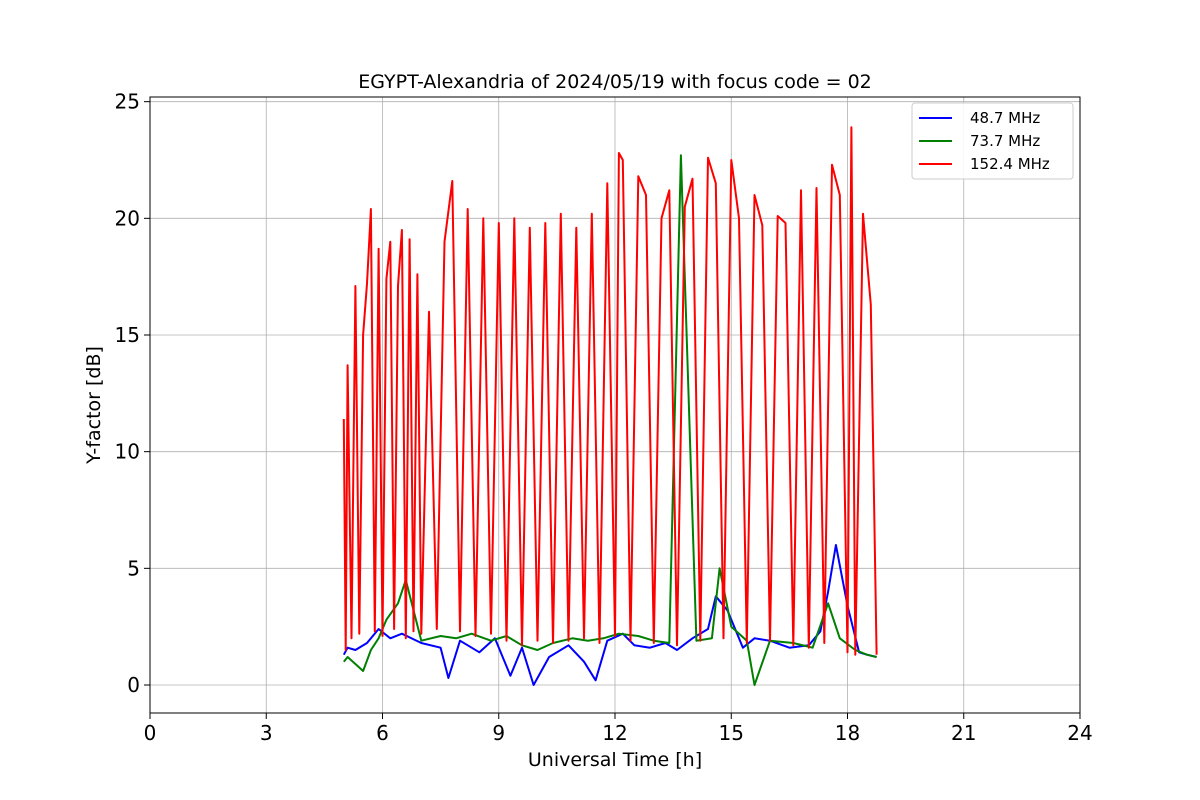 Image resolution: width=1200 pixels, height=800 pixels. What do you see at coordinates (127, 452) in the screenshot?
I see `y-tick-label: 10` at bounding box center [127, 452].